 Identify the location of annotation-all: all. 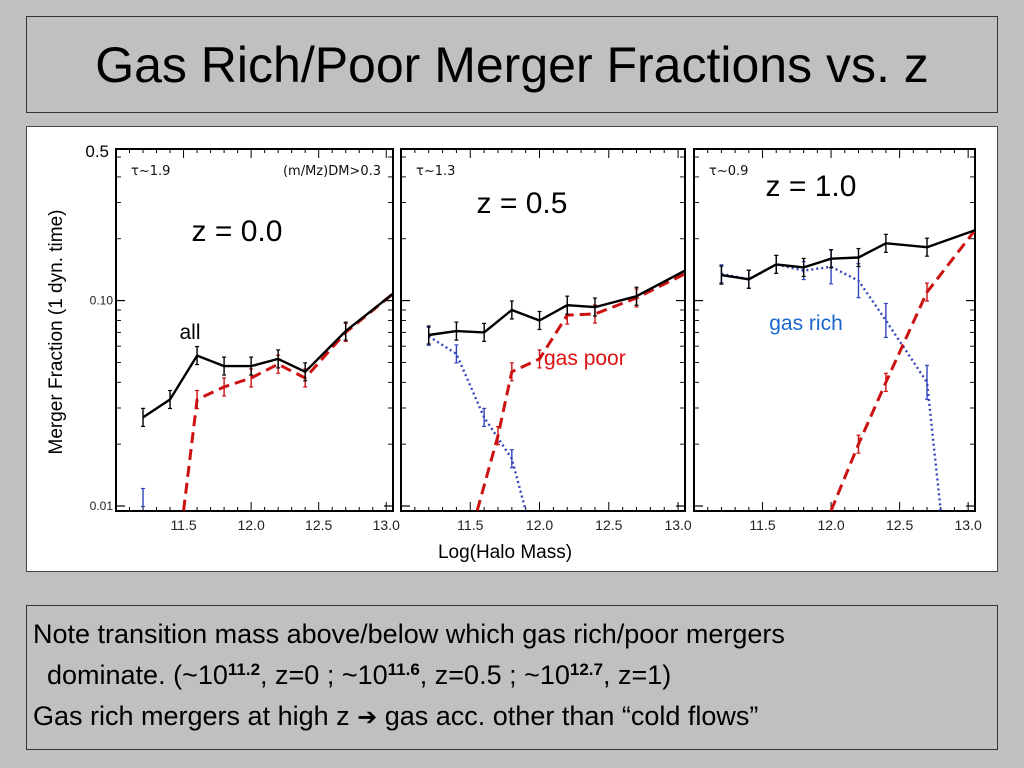
(189, 332).